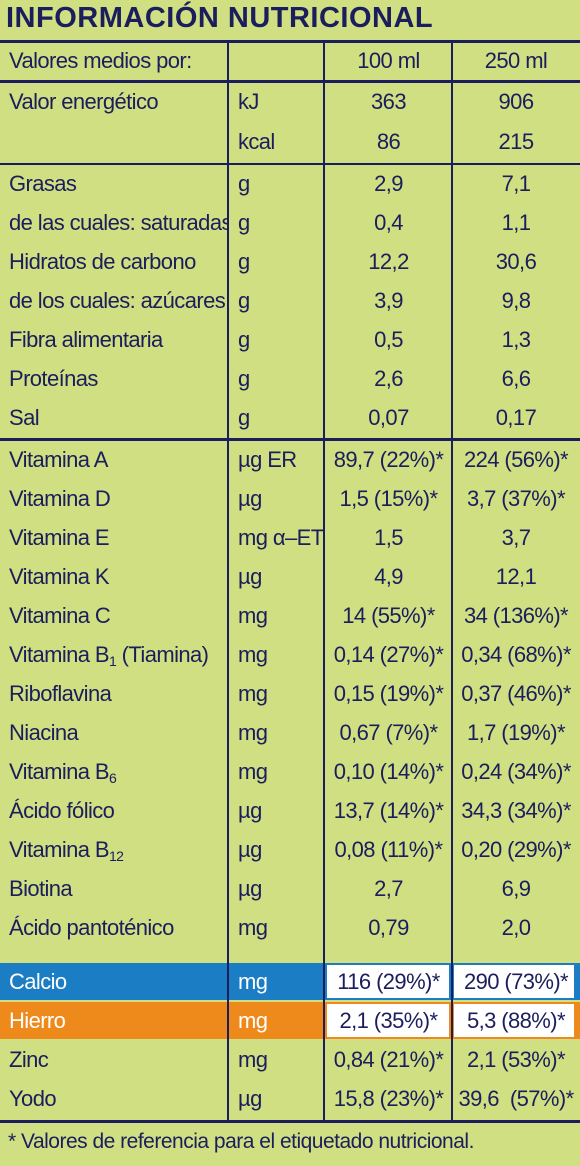 The height and width of the screenshot is (1166, 580). Describe the element at coordinates (516, 654) in the screenshot. I see `value-250ml: 0,34 (68%)*` at that location.